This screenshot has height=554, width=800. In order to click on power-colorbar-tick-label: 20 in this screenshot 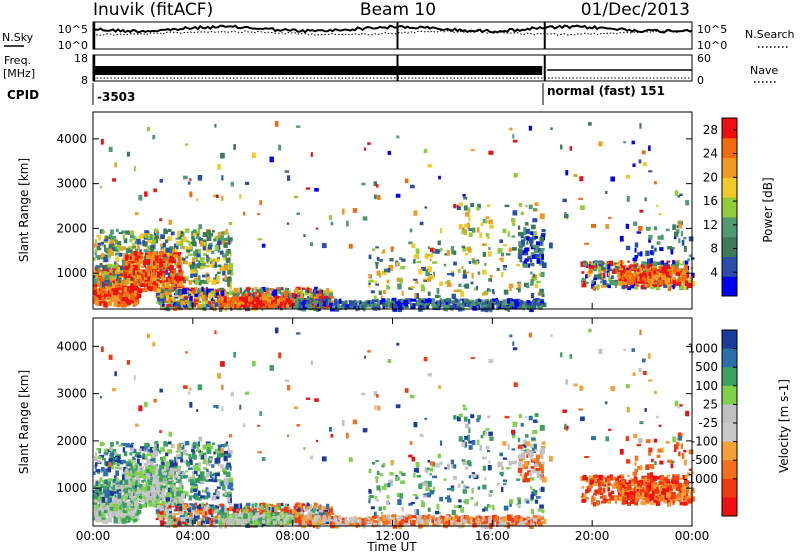, I will do `click(710, 177)`.